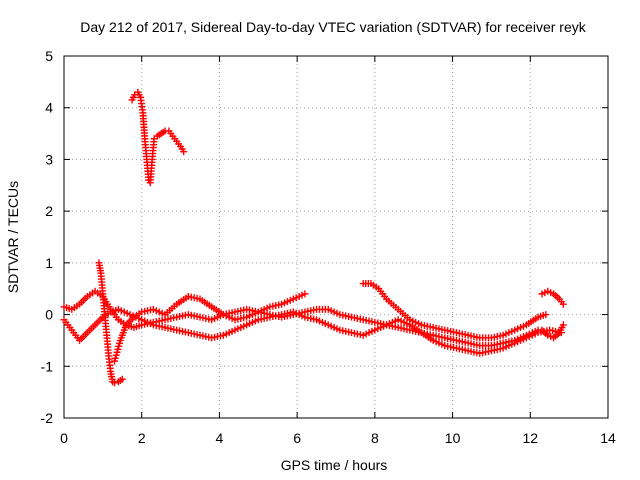 Image resolution: width=640 pixels, height=480 pixels. Describe the element at coordinates (334, 465) in the screenshot. I see `x-axis-label: GPS time / hours` at that location.